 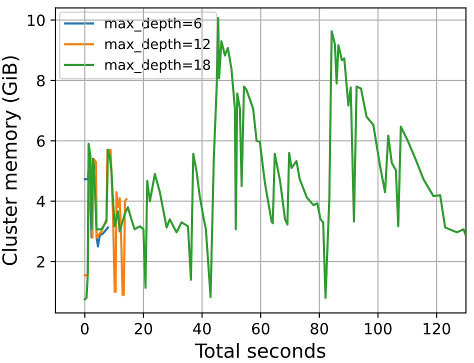 I want to click on y-tick-label: 2, so click(x=40, y=262).